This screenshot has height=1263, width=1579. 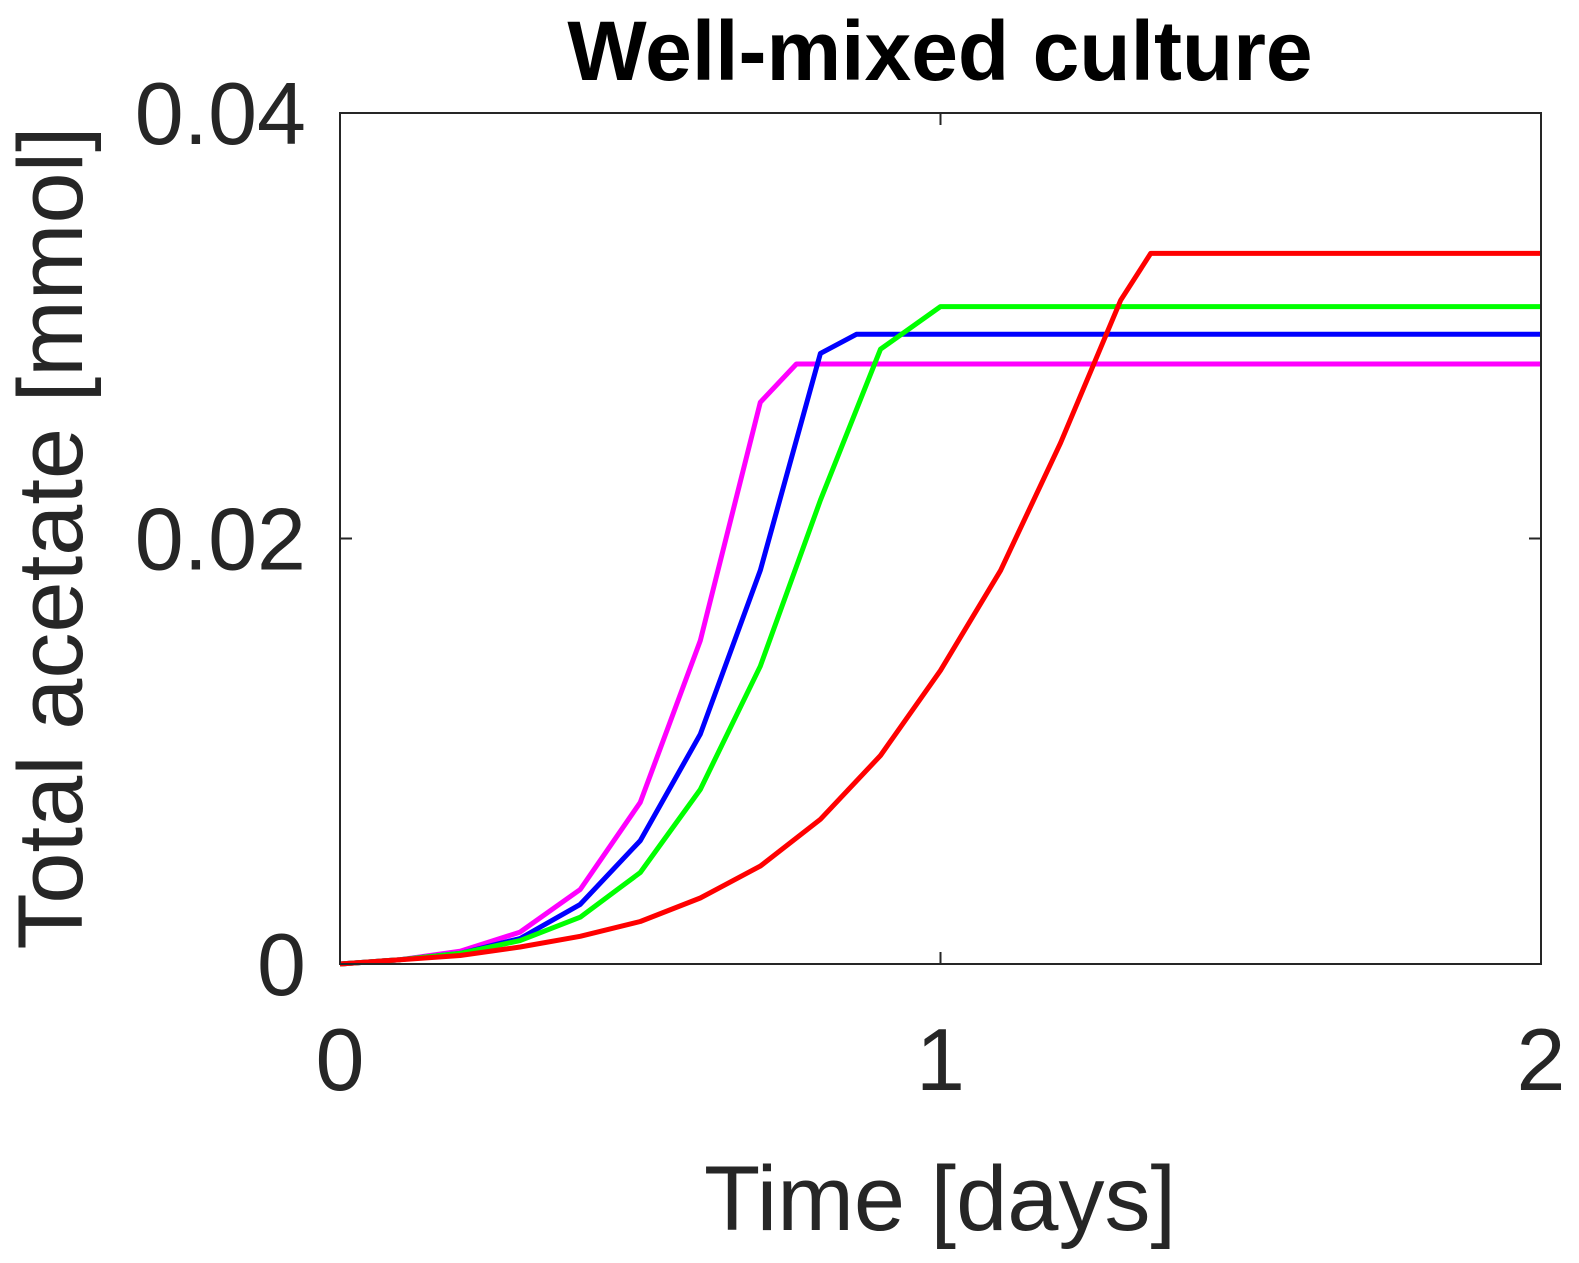 I want to click on x-axis-label: Time [days], so click(x=940, y=1199).